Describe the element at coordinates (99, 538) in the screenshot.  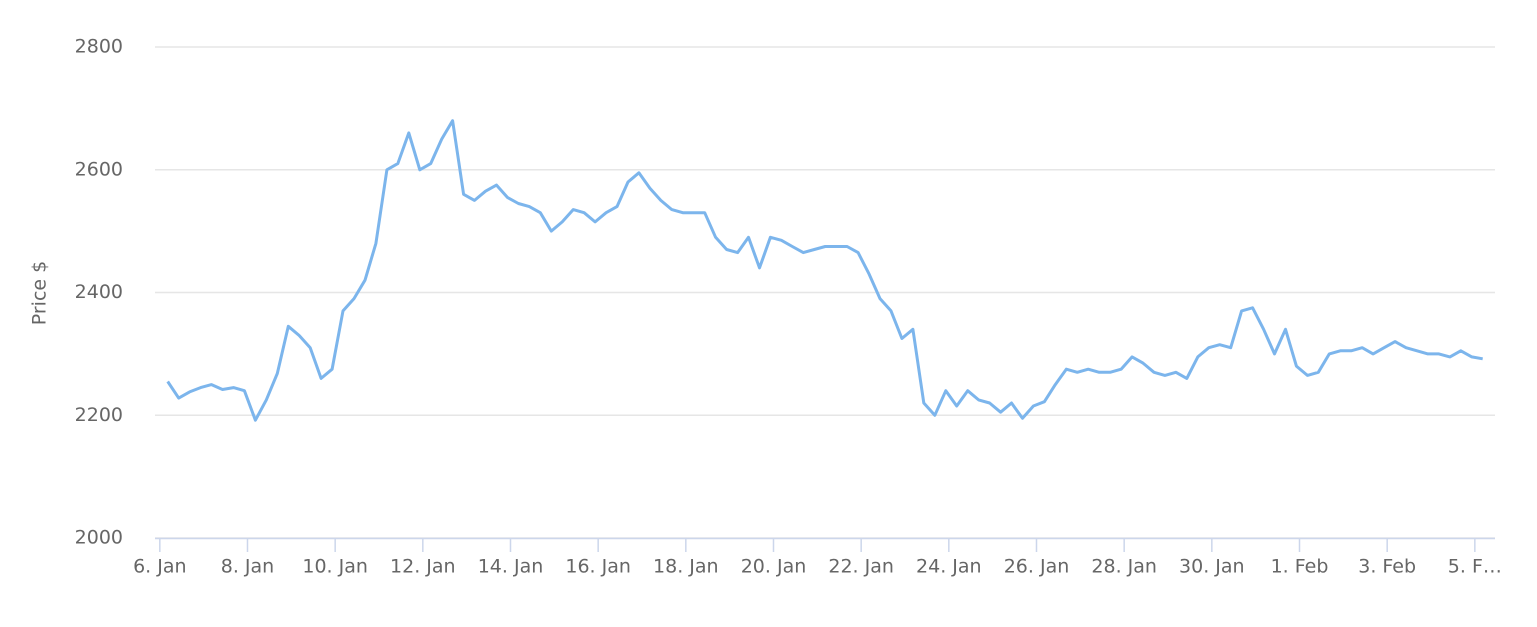
I see `y-tick-label: 2000` at that location.